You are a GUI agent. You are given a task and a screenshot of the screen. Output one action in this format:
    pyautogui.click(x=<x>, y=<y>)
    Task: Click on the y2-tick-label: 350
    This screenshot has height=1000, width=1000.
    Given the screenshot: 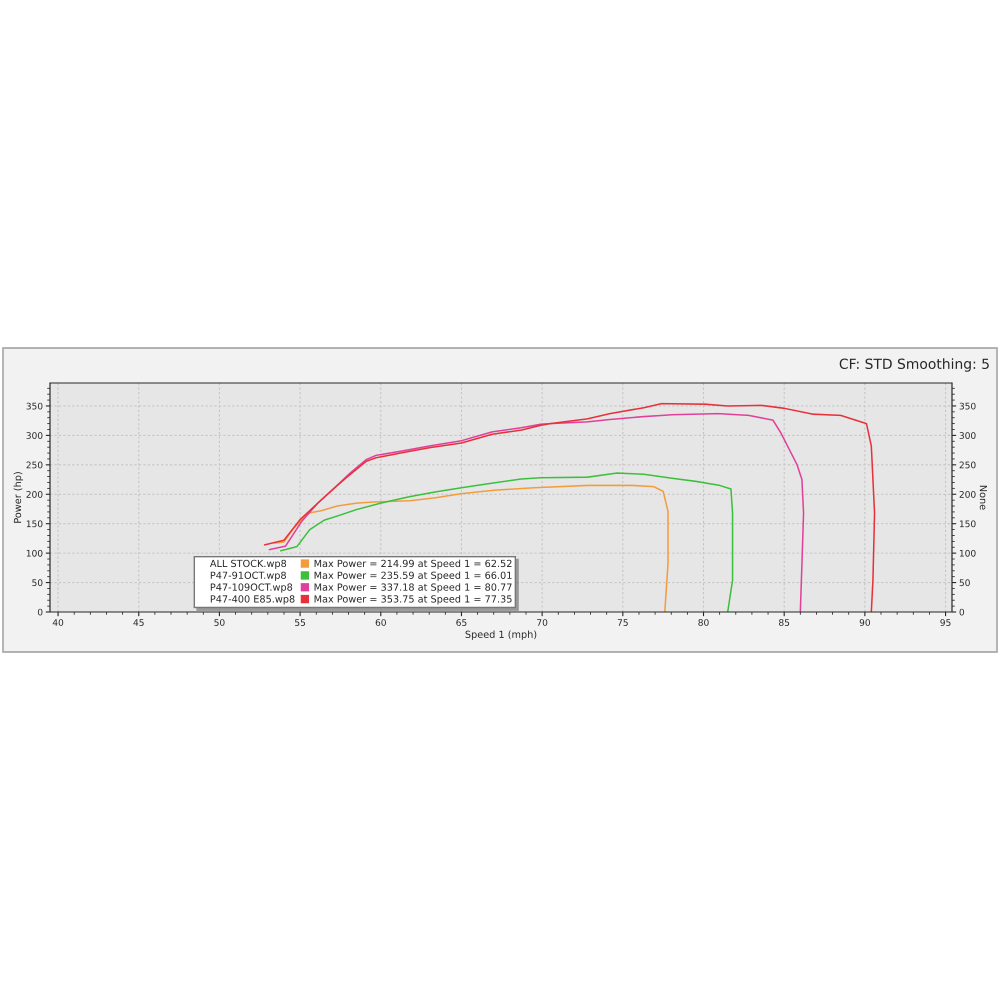 What is the action you would take?
    pyautogui.click(x=968, y=406)
    